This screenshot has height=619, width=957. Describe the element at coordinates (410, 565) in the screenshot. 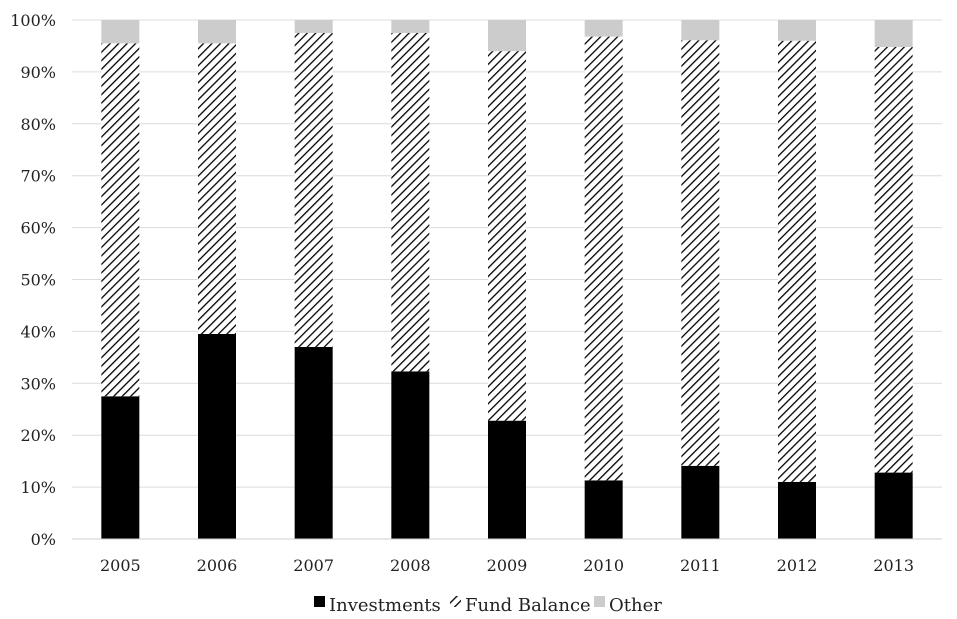

I see `x-tick-label: 2008` at that location.